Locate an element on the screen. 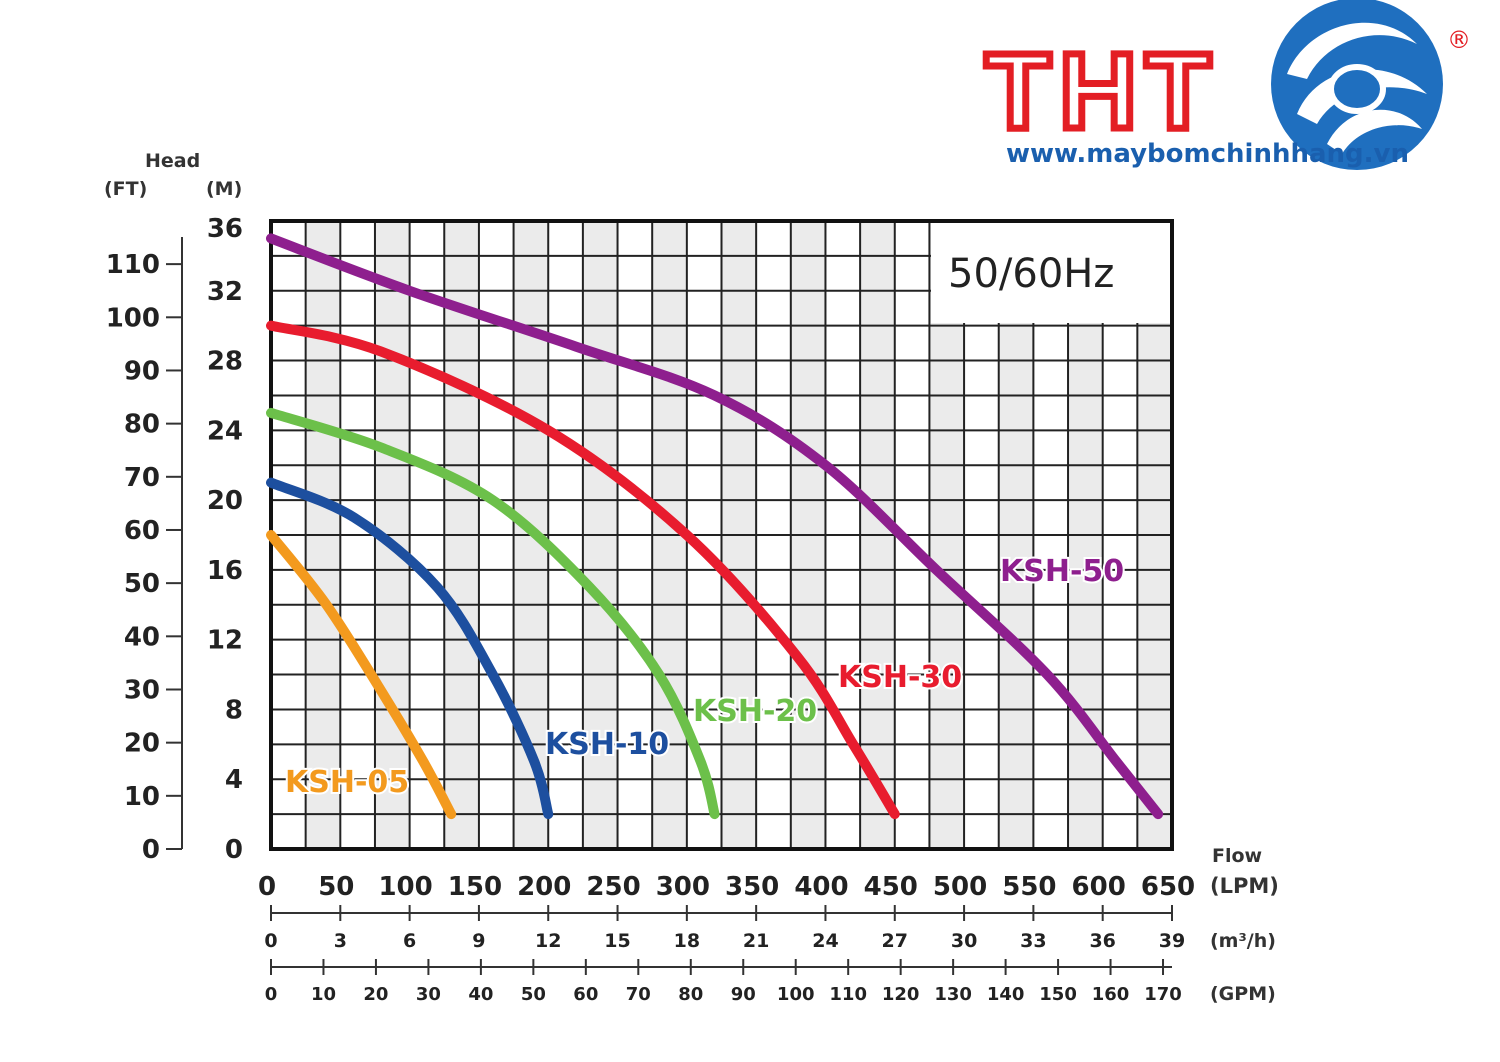  lpm-tick-label: 250 is located at coordinates (613, 887).